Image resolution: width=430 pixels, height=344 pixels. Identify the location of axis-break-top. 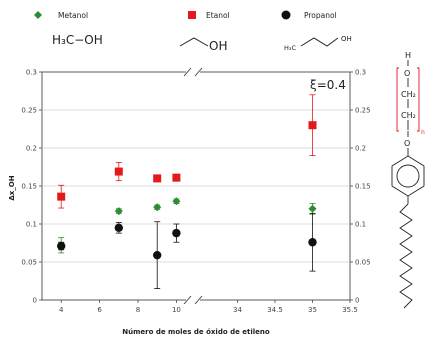
(193, 72).